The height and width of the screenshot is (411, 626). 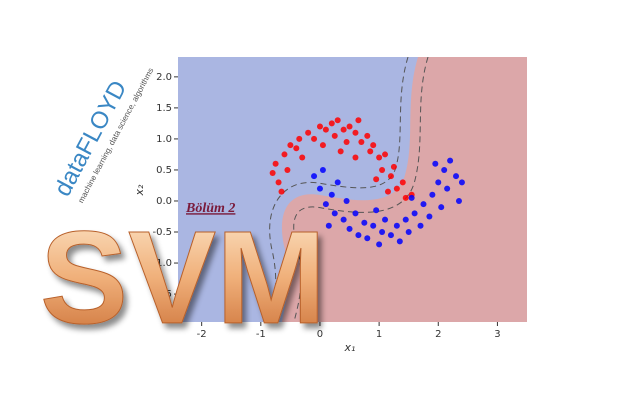 I want to click on x-tick-label: 3, so click(x=497, y=334).